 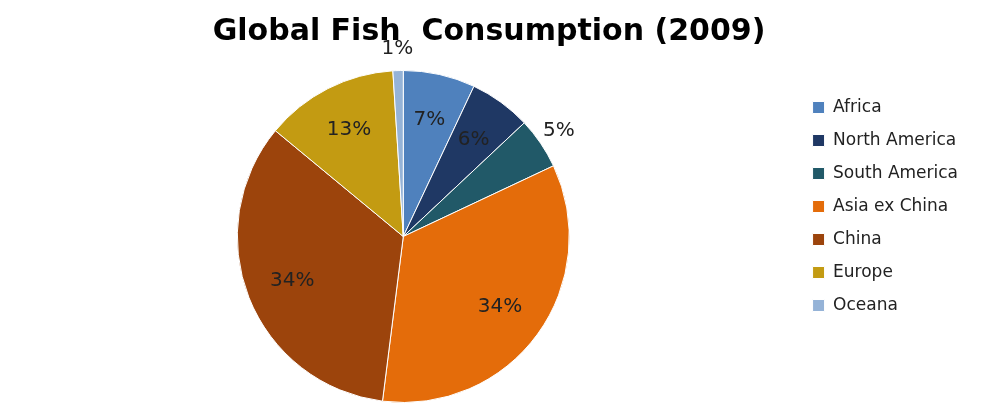 What do you see at coordinates (857, 237) in the screenshot?
I see `legend-label: China` at bounding box center [857, 237].